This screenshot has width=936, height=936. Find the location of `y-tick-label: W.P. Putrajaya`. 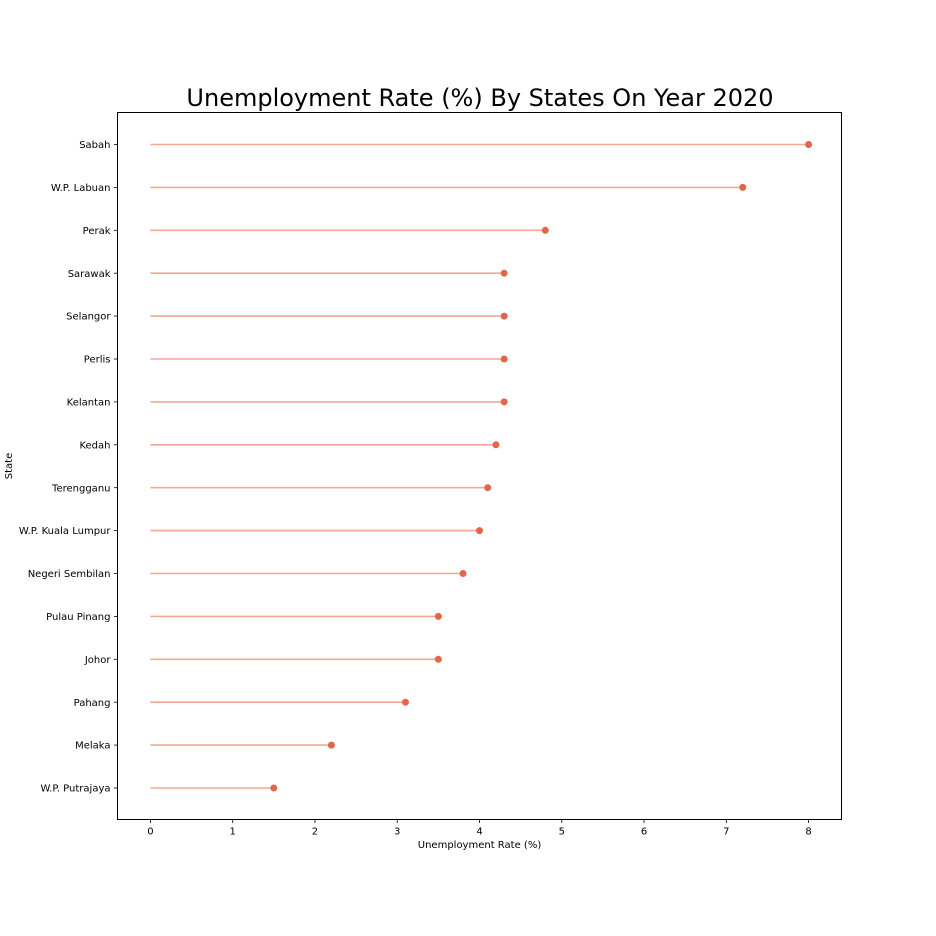

y-tick-label: W.P. Putrajaya is located at coordinates (75, 789).